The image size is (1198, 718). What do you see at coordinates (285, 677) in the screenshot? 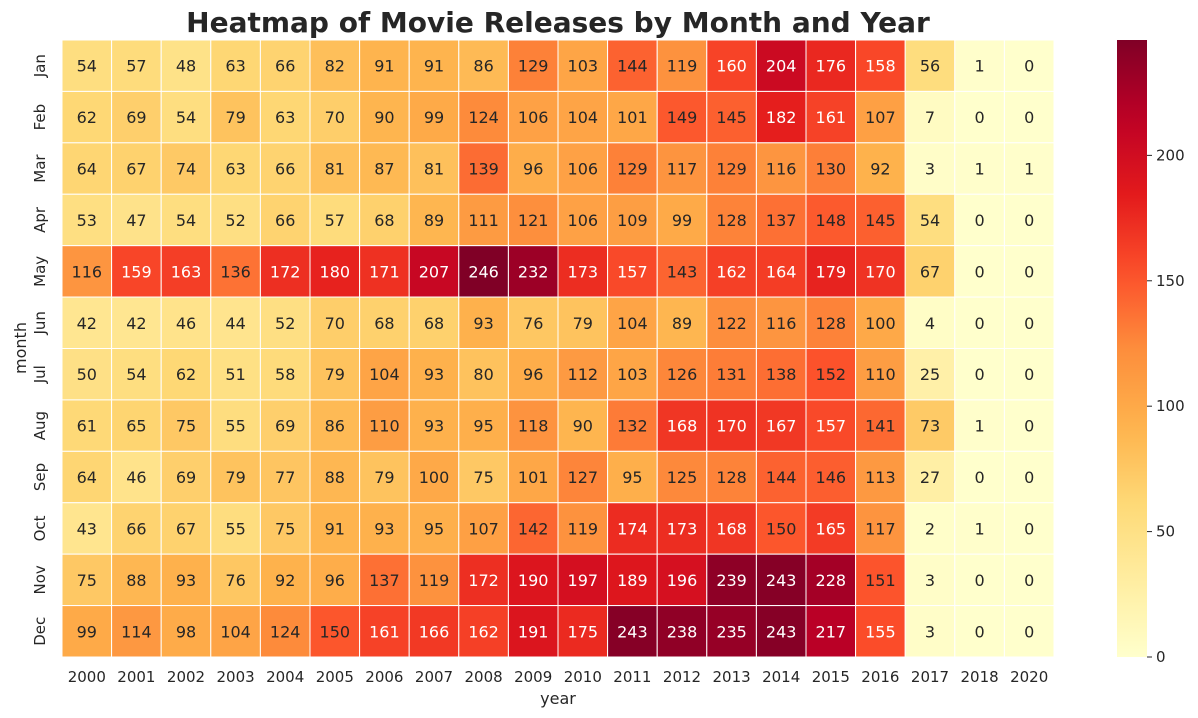
I see `x-tick-label: 2004` at bounding box center [285, 677].